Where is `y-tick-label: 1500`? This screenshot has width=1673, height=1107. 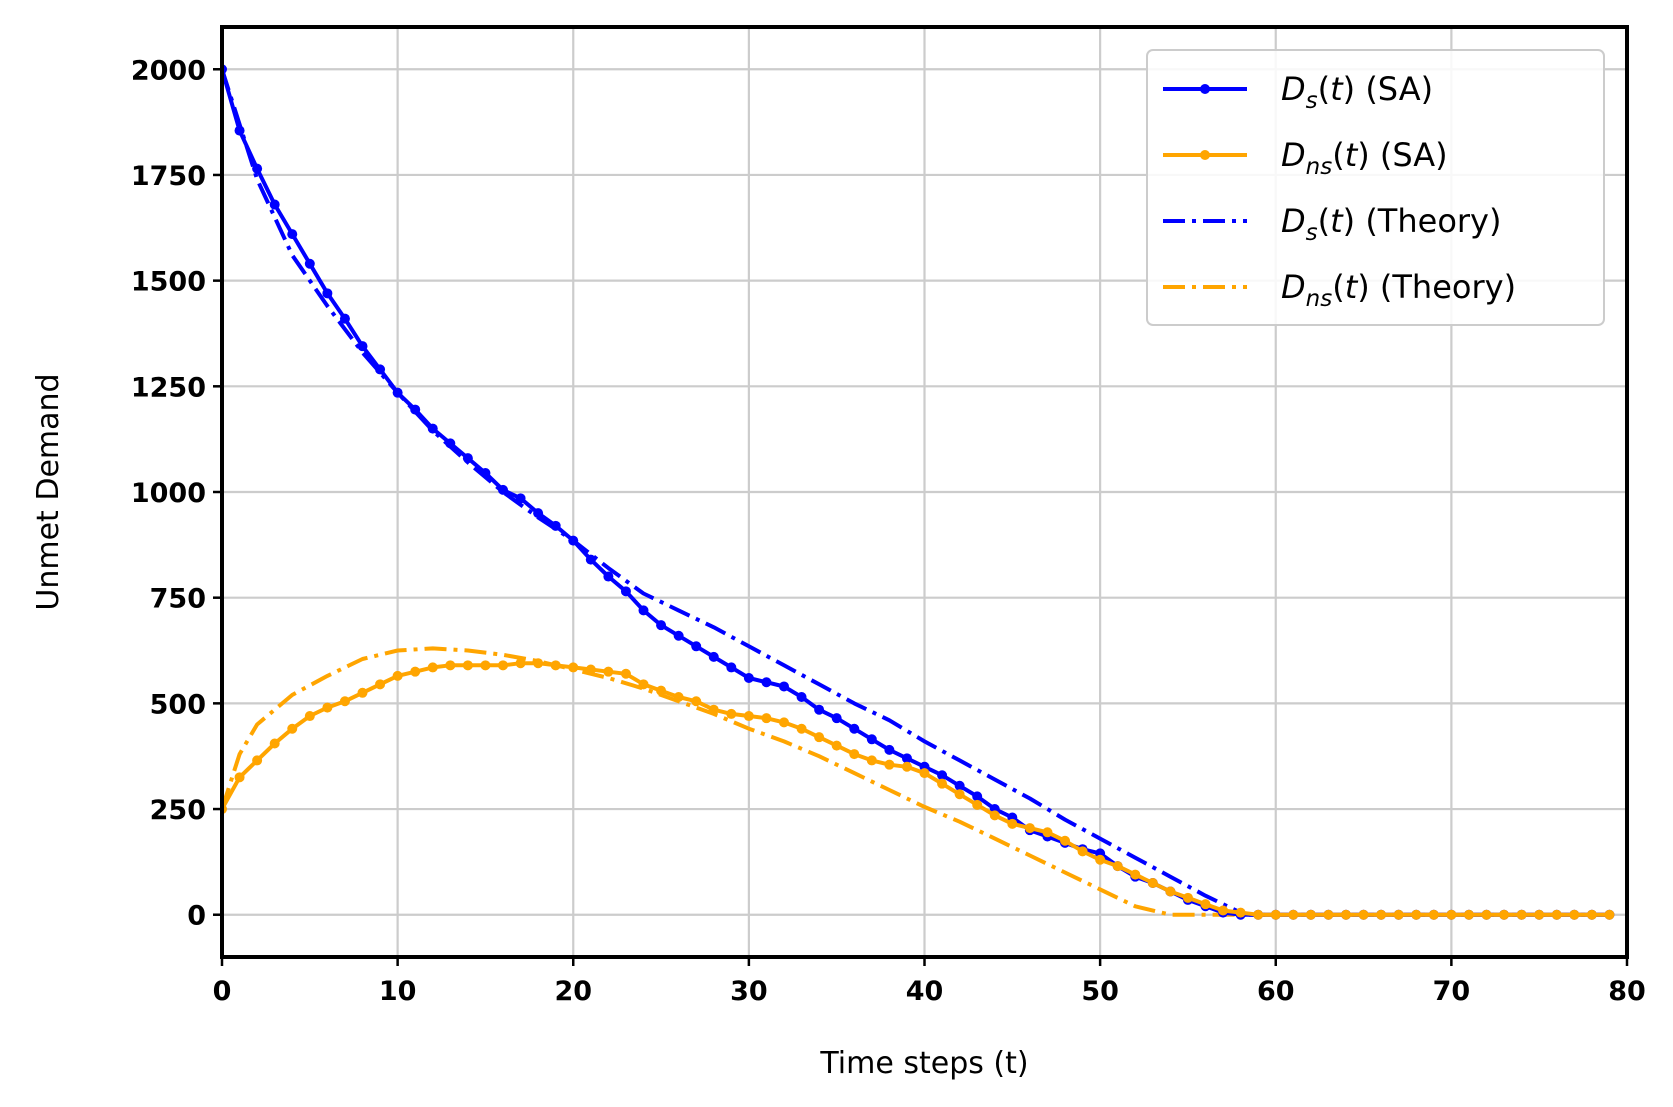
y-tick-label: 1500 is located at coordinates (168, 282).